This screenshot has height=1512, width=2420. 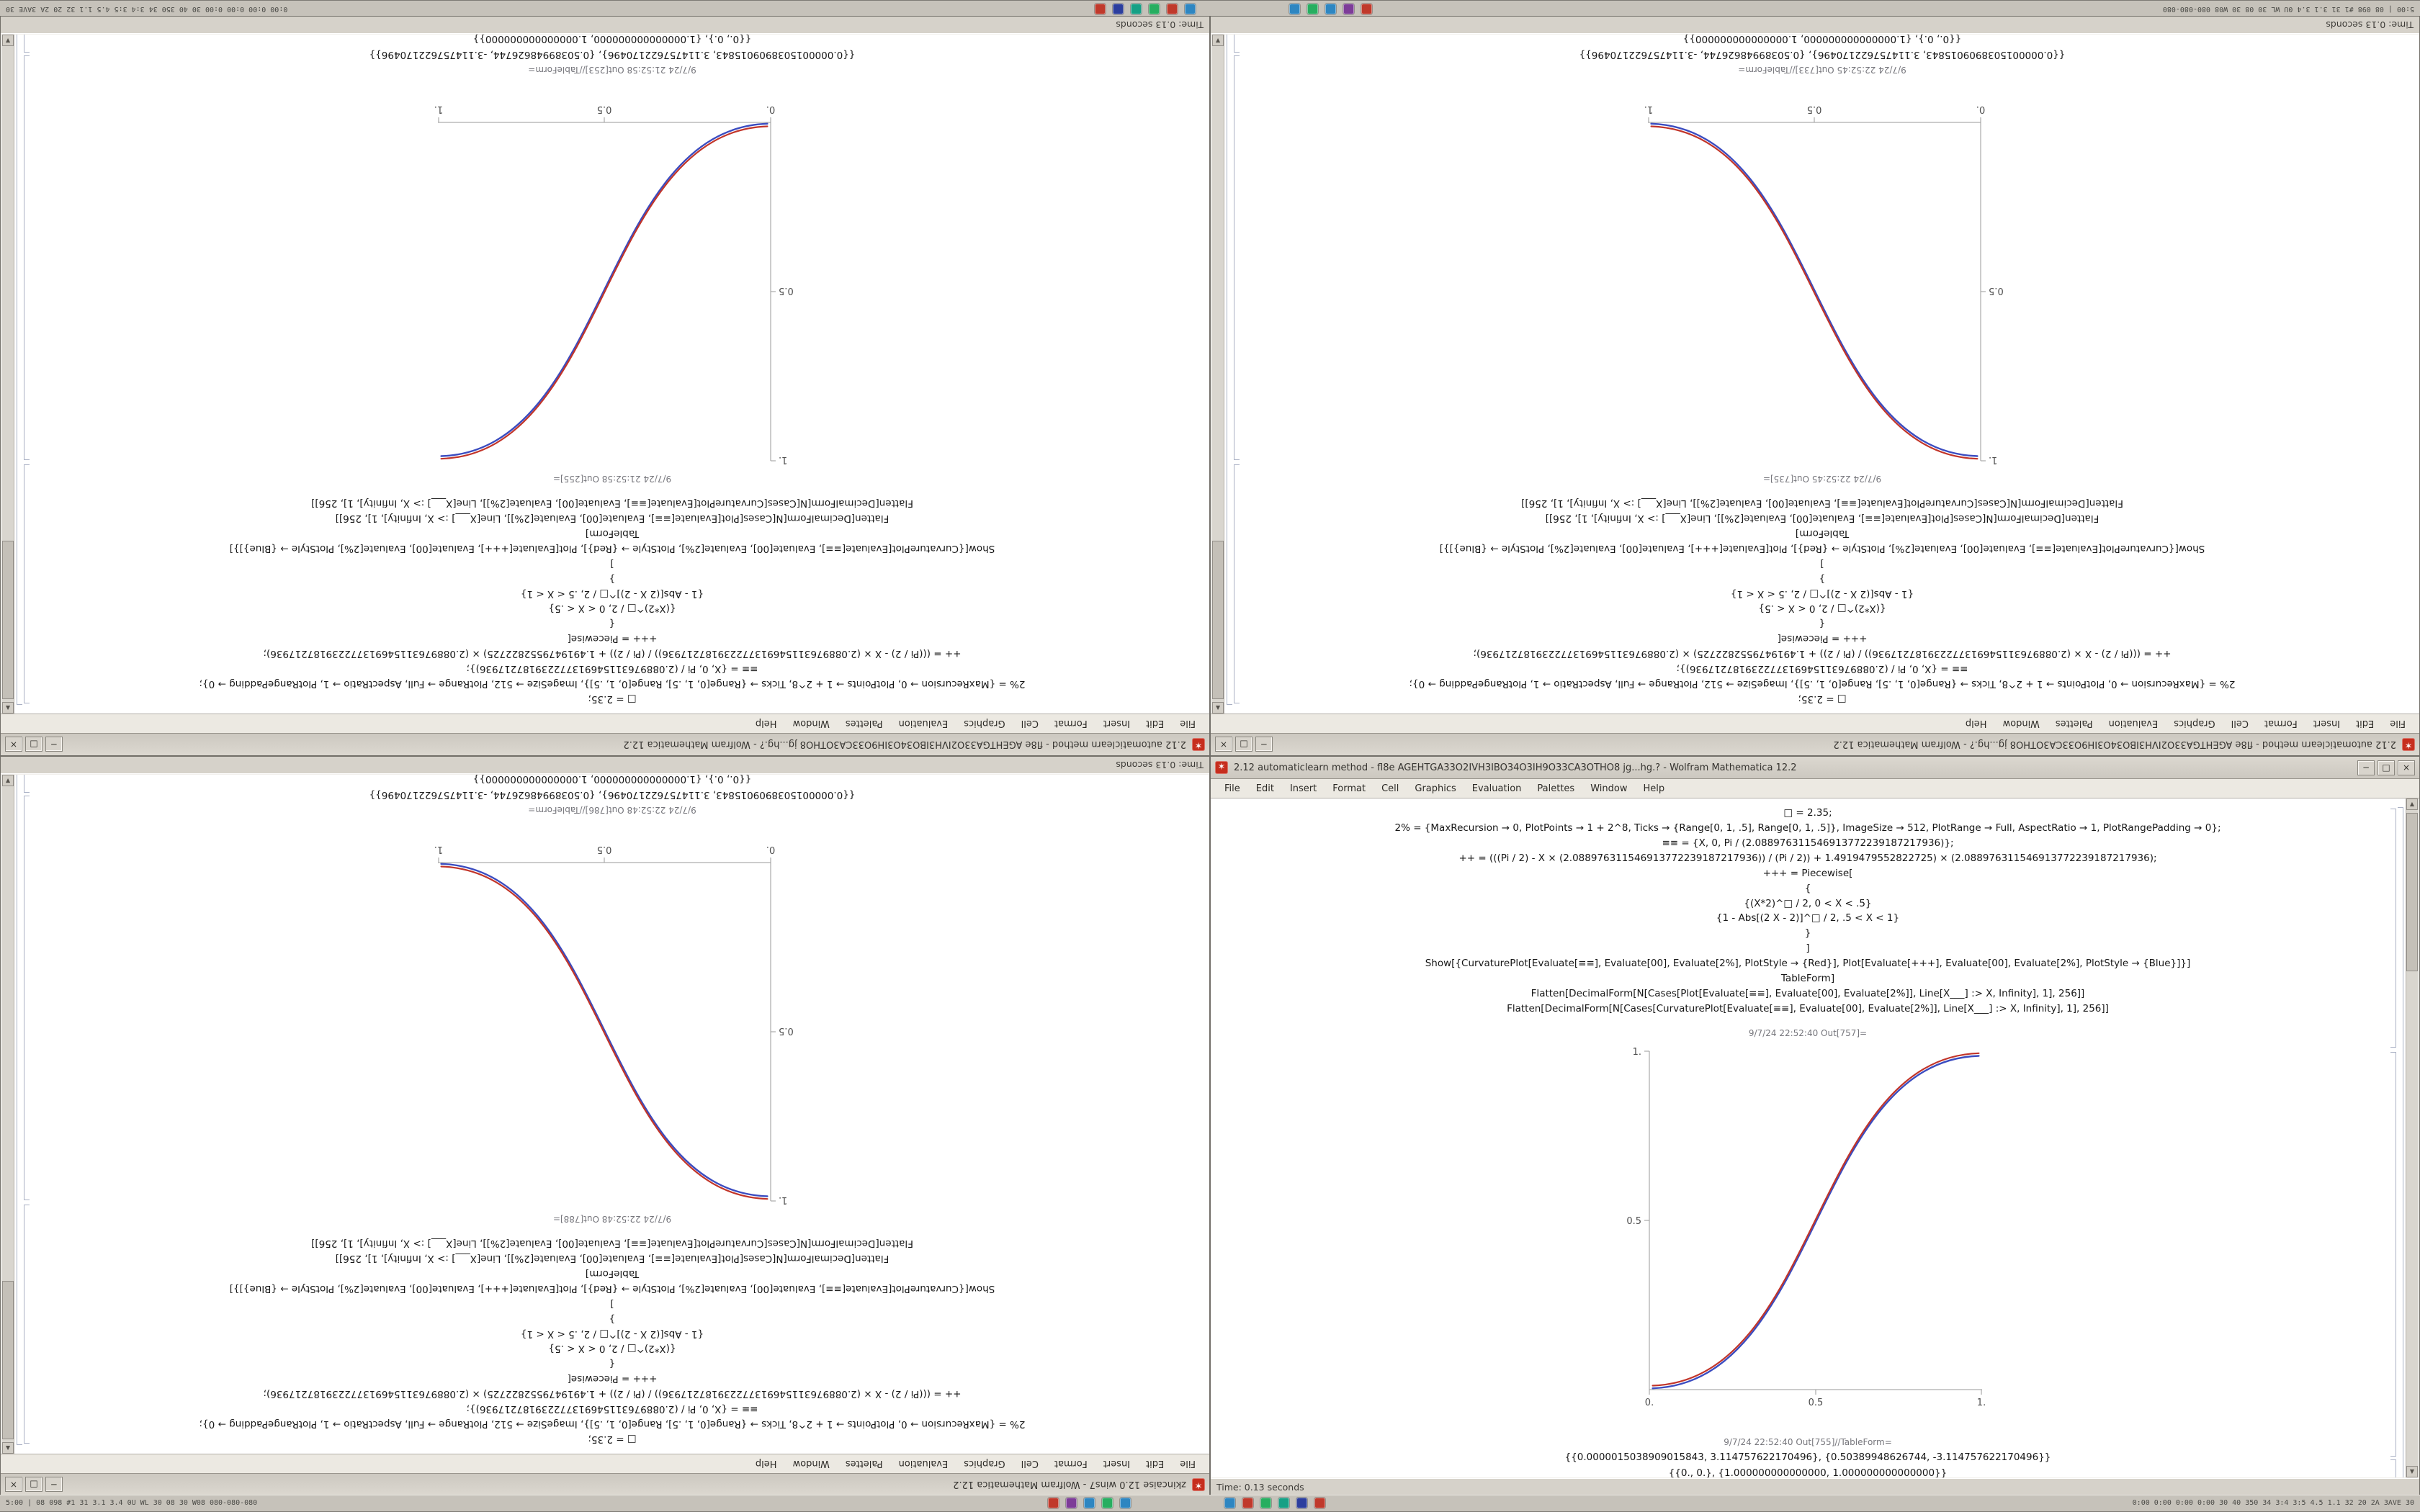 I want to click on input-cell-bracket, so click(x=2393, y=928).